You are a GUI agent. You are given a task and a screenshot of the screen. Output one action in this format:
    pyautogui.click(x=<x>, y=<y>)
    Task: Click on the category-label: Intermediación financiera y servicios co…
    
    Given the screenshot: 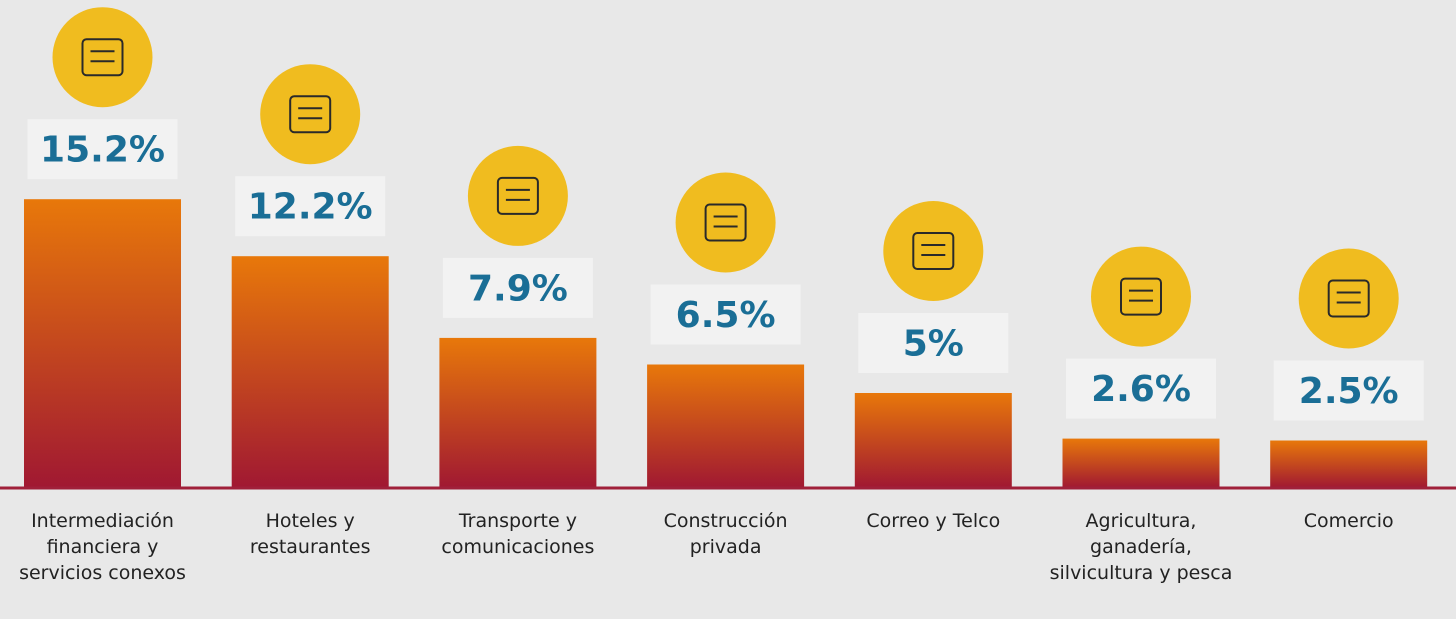 What is the action you would take?
    pyautogui.click(x=102, y=547)
    